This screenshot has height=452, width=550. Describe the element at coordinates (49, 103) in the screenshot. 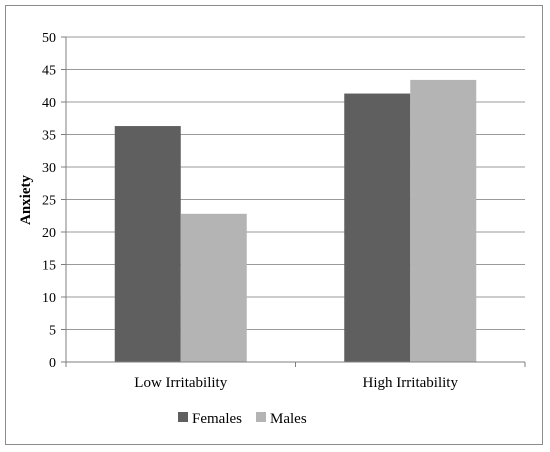

I see `y-tick-label: 40` at that location.